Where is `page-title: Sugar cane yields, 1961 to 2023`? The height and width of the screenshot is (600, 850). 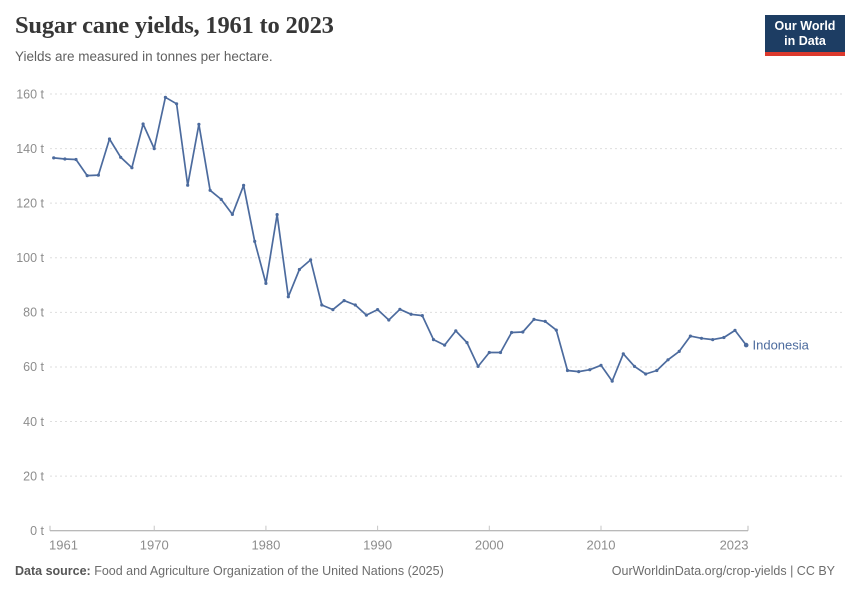 page-title: Sugar cane yields, 1961 to 2023 is located at coordinates (174, 25).